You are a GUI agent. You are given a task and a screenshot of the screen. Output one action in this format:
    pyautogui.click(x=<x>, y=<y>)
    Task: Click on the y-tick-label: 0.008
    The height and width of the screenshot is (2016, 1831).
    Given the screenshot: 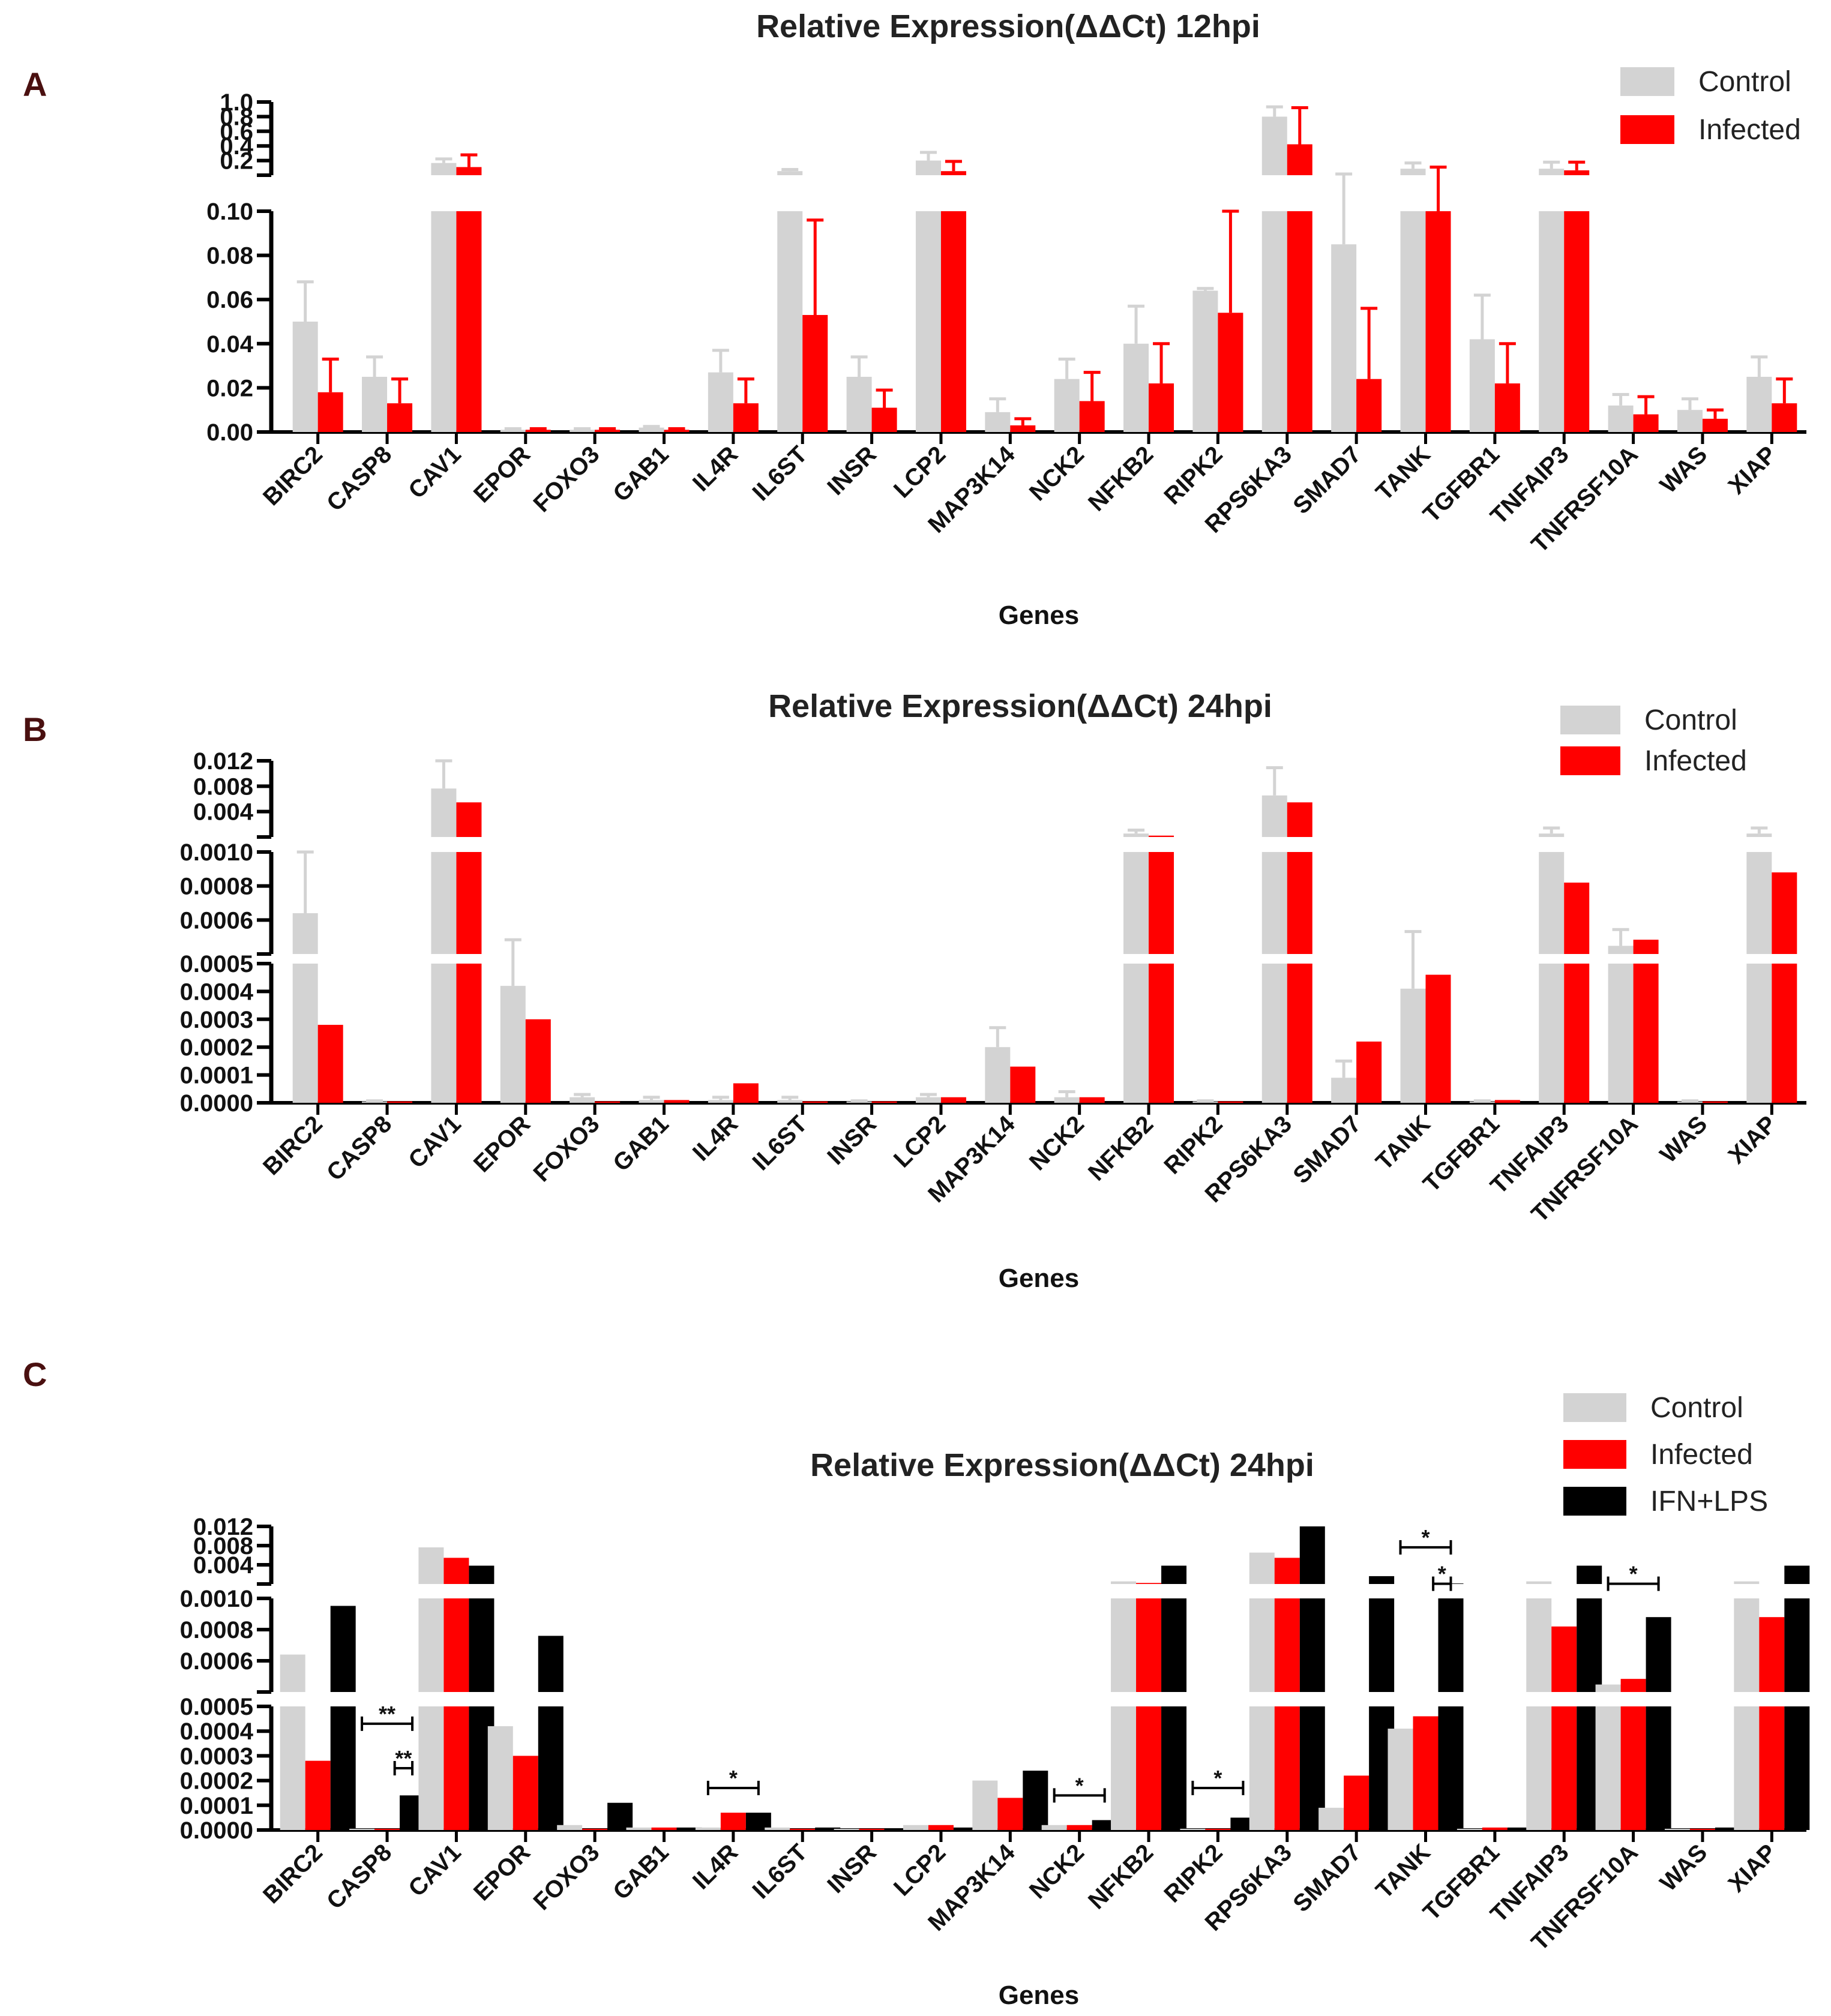 What is the action you would take?
    pyautogui.click(x=223, y=1546)
    